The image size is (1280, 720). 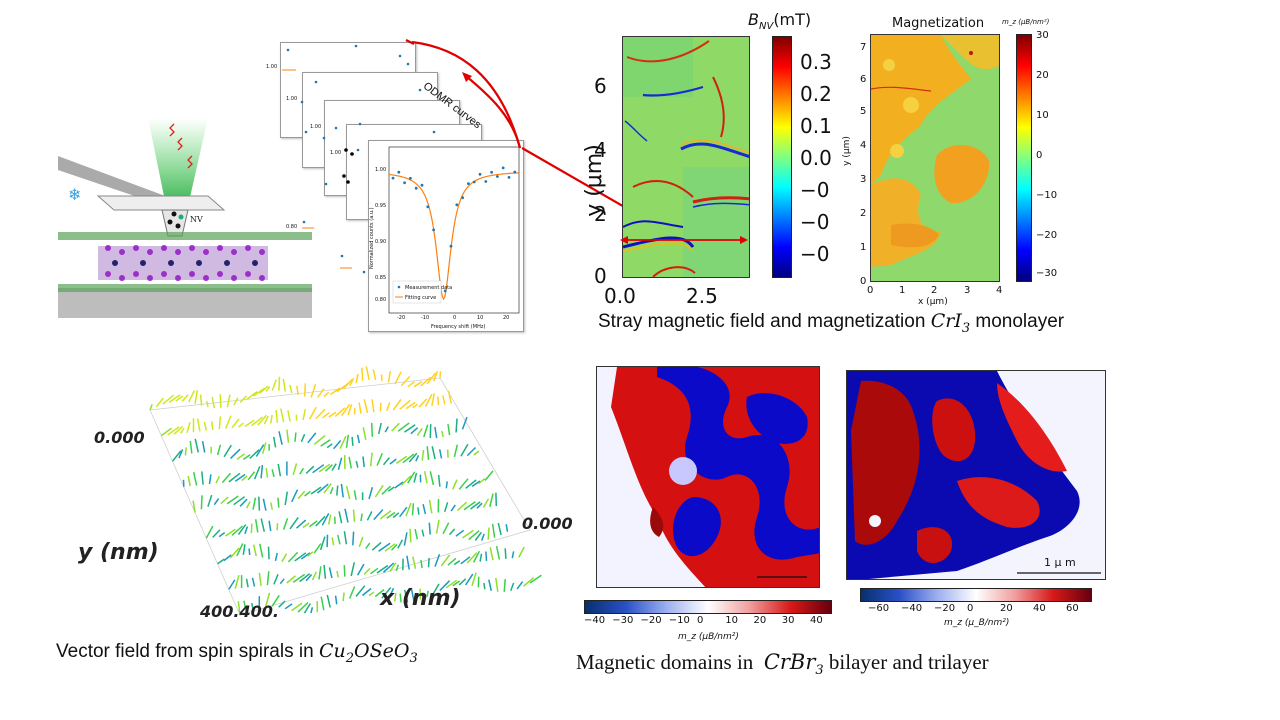 What do you see at coordinates (374, 651) in the screenshot?
I see `caption-cu-f2: OSe` at bounding box center [374, 651].